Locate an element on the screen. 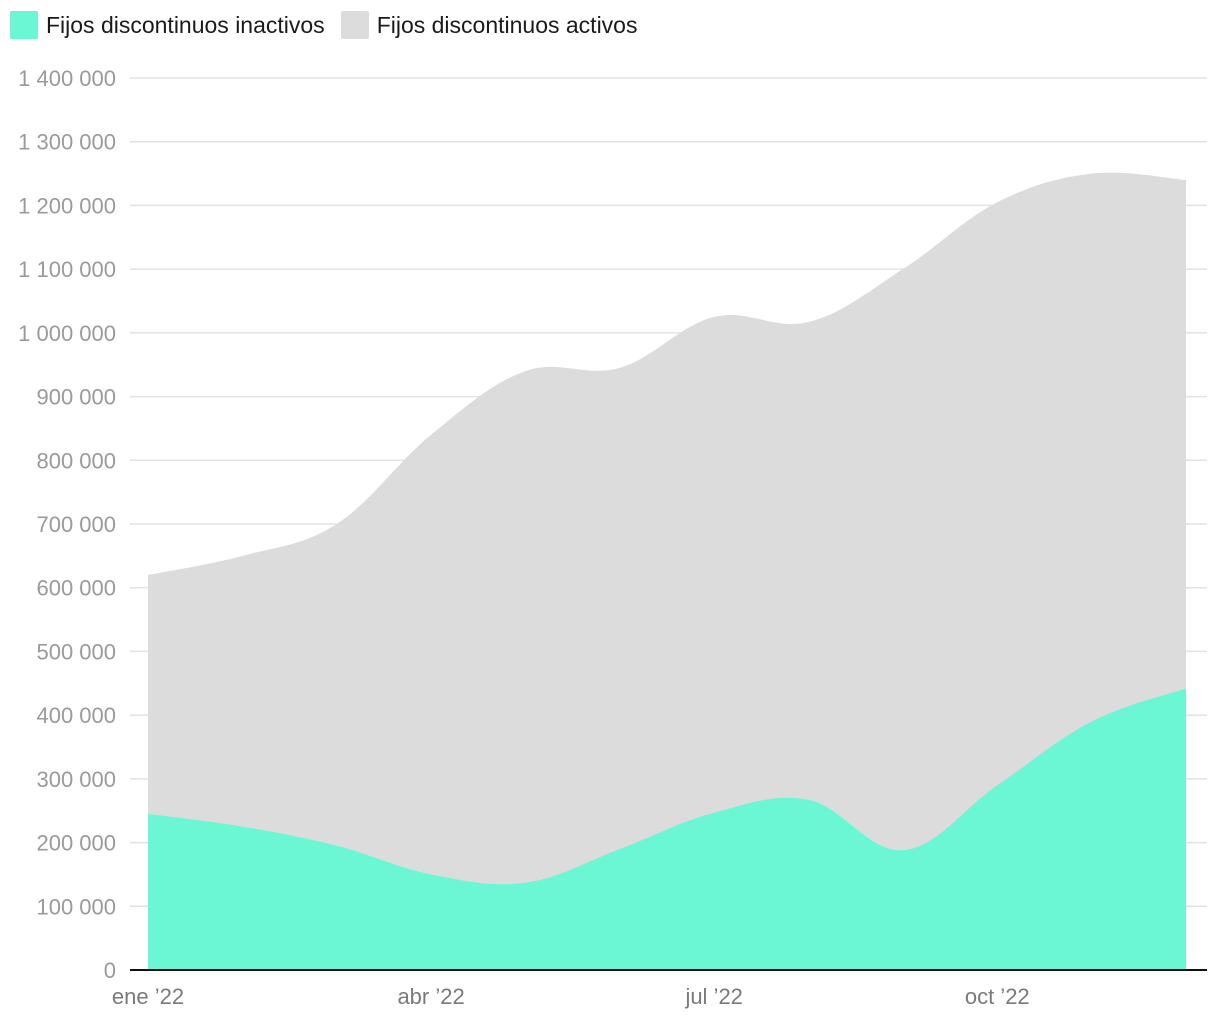  y-tick-label: 100 000 is located at coordinates (76, 906).